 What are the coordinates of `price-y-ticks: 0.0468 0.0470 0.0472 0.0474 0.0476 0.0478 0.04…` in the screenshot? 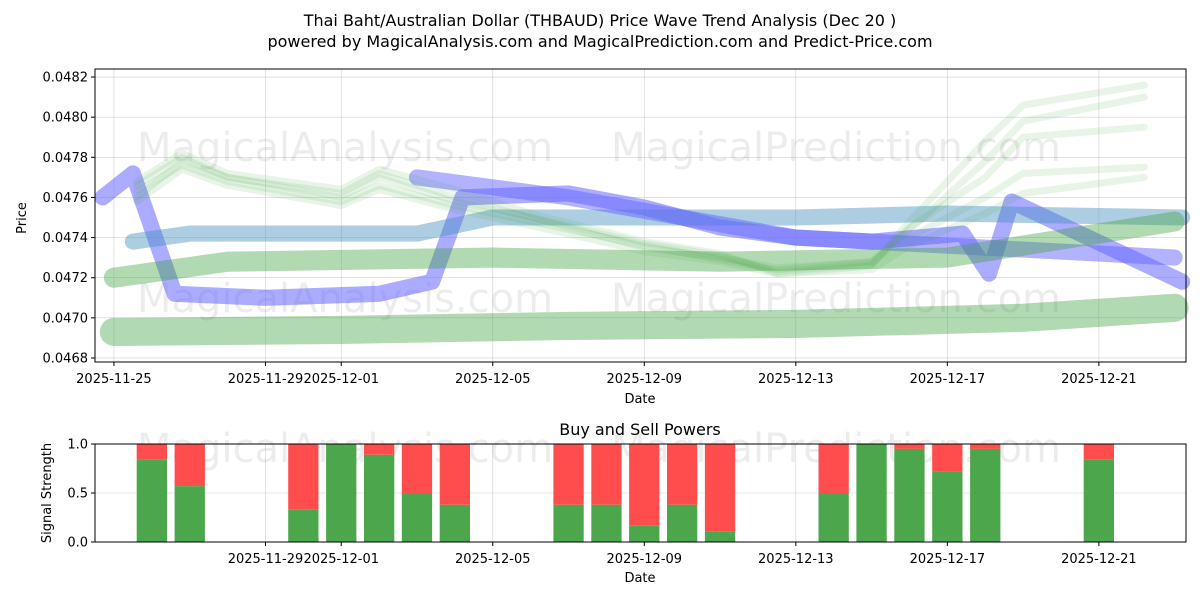 It's located at (69, 218).